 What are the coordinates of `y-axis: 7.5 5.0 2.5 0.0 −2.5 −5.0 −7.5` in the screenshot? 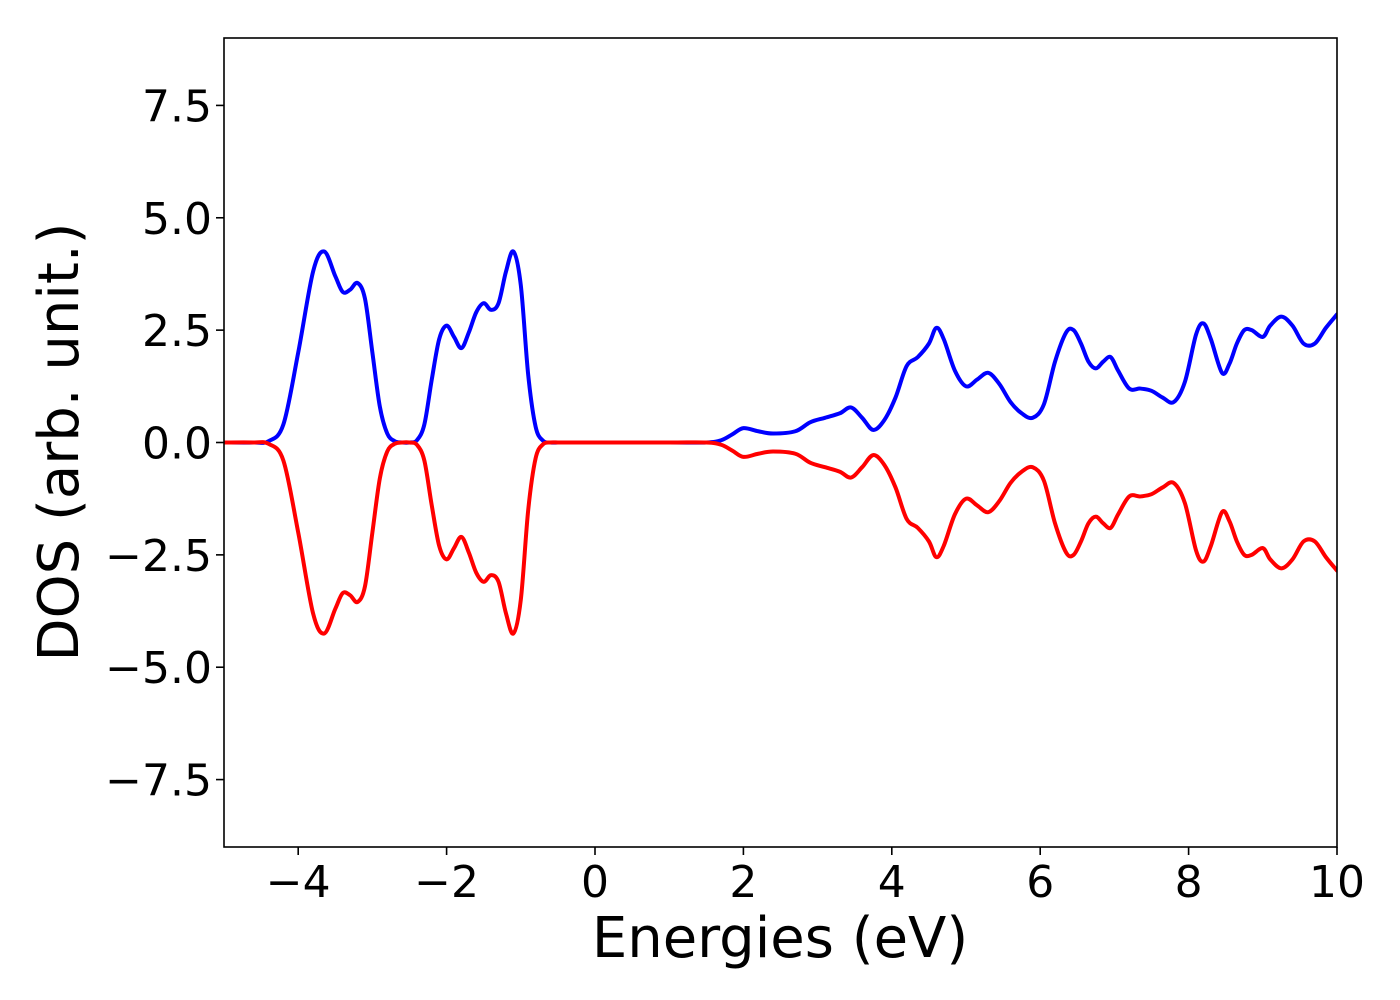 It's located at (164, 444).